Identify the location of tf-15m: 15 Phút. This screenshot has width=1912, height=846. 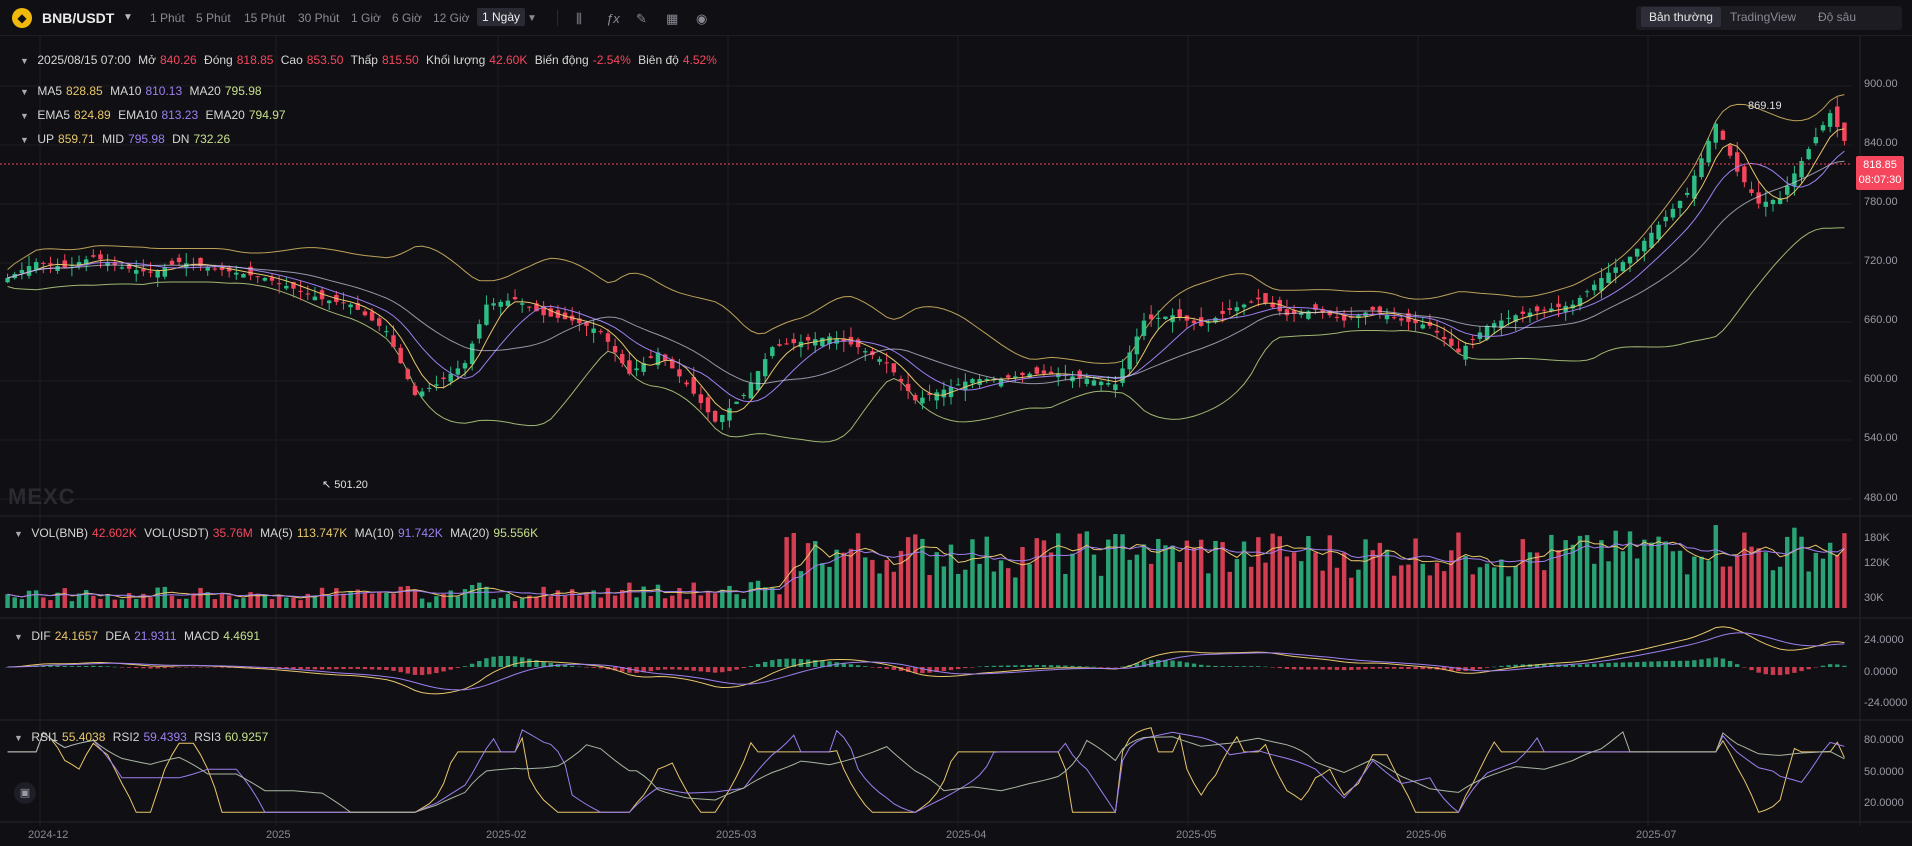
(265, 18).